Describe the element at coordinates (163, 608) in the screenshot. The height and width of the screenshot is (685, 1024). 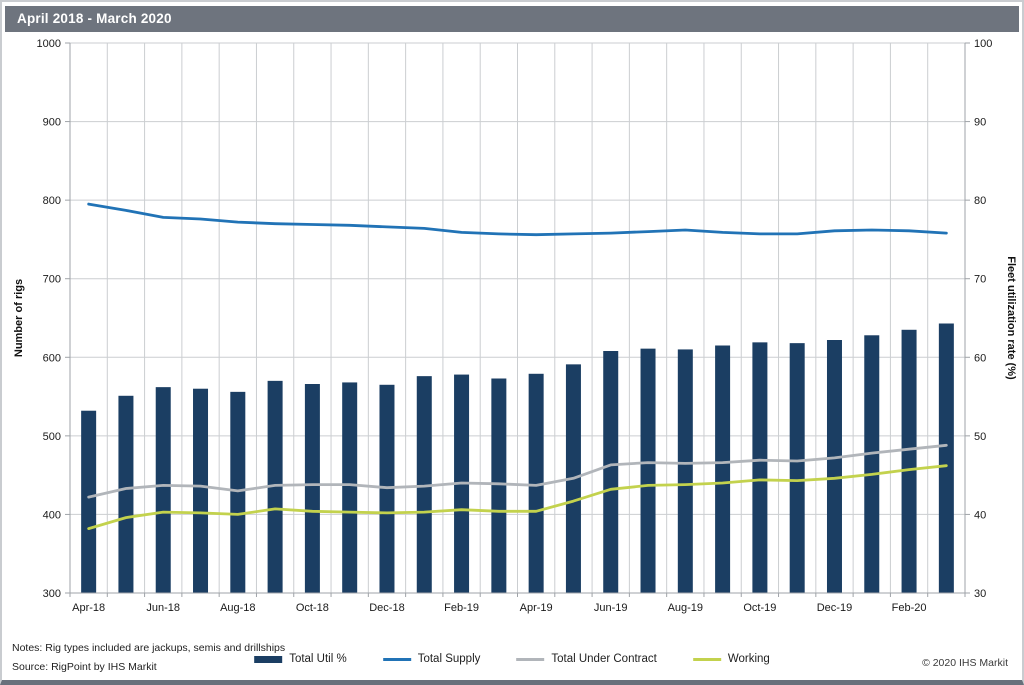
I see `x-axis-tick-label: Jun-18` at that location.